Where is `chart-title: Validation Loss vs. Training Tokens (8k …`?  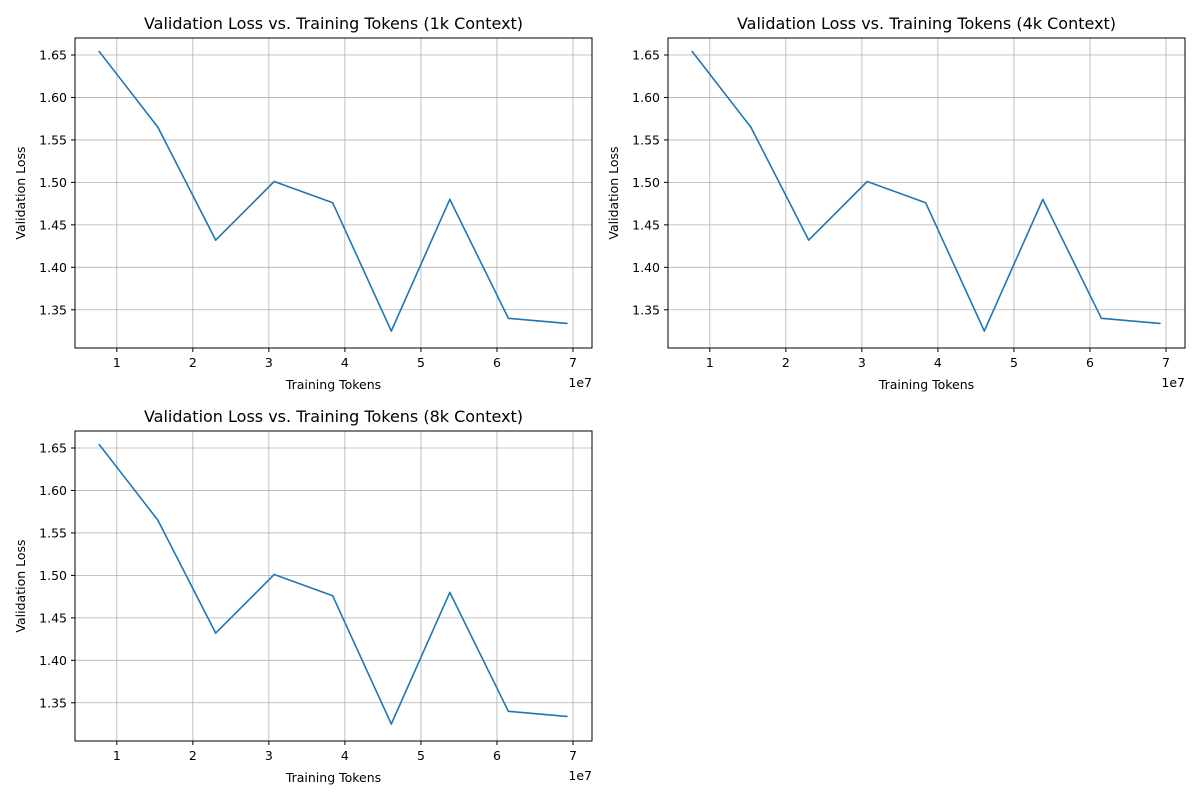 chart-title: Validation Loss vs. Training Tokens (8k … is located at coordinates (333, 416).